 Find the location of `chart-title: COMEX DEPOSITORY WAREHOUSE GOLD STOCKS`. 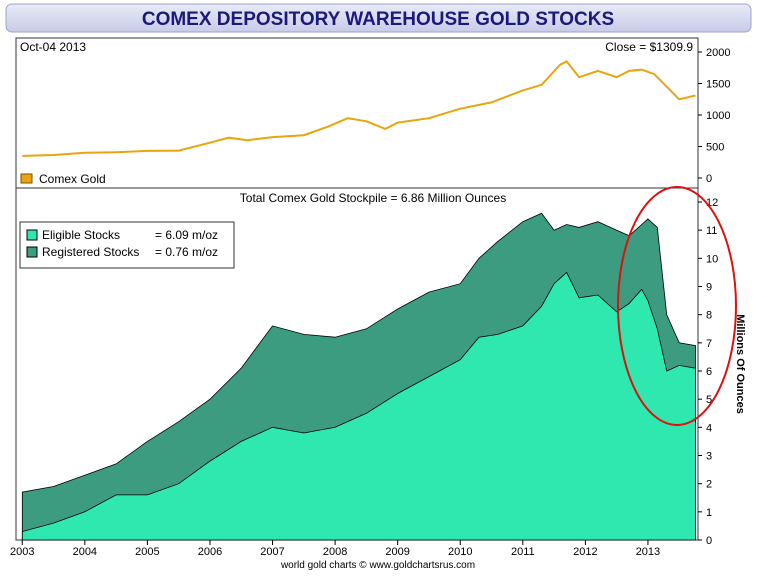

chart-title: COMEX DEPOSITORY WAREHOUSE GOLD STOCKS is located at coordinates (378, 19).